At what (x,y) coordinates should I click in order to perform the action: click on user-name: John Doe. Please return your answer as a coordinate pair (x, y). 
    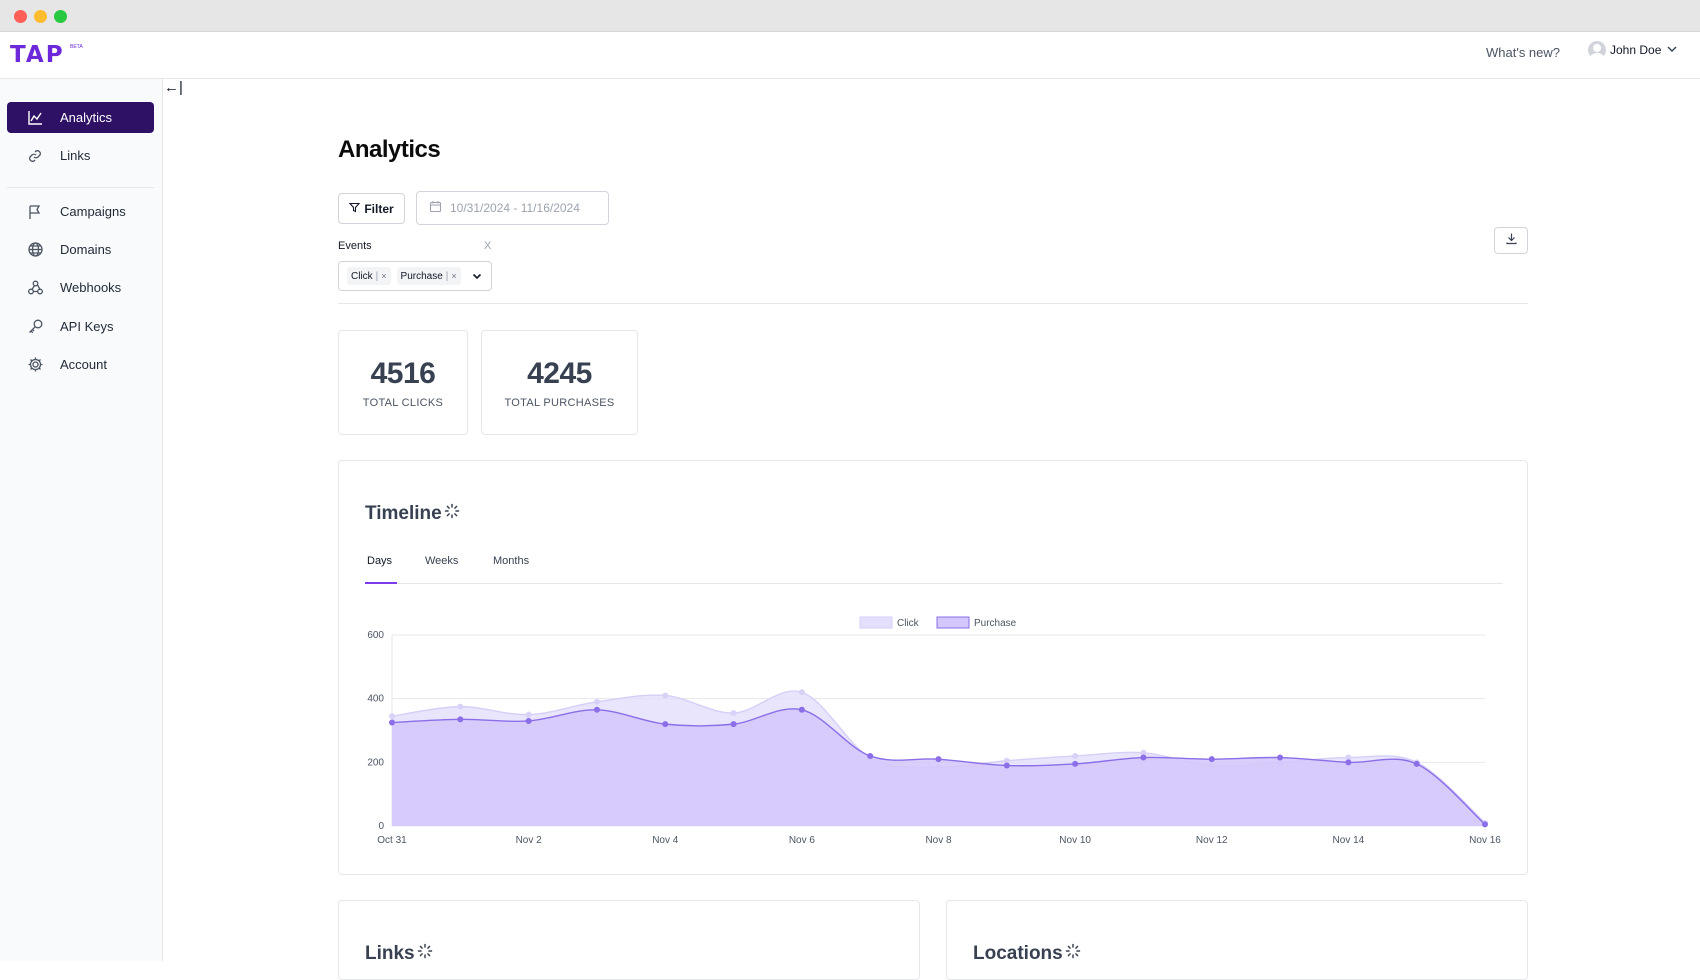
    Looking at the image, I should click on (1636, 50).